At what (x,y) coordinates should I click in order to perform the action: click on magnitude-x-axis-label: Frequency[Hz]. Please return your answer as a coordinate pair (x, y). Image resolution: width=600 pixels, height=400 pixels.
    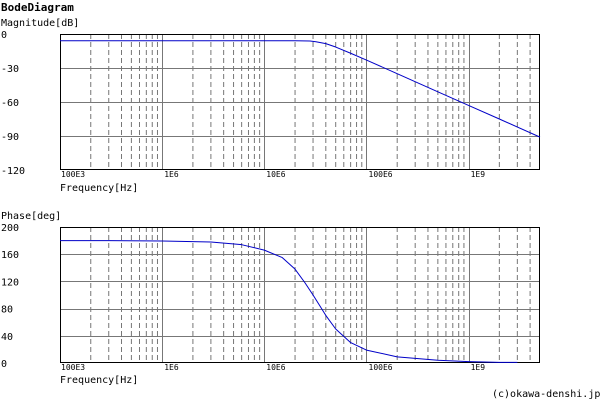
    Looking at the image, I should click on (99, 188).